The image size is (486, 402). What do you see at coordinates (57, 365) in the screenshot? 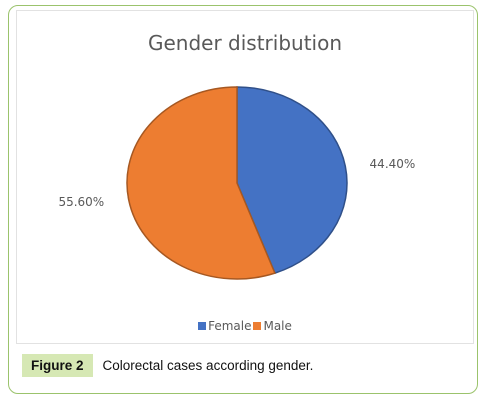
I see `figure-label: Figure 2` at bounding box center [57, 365].